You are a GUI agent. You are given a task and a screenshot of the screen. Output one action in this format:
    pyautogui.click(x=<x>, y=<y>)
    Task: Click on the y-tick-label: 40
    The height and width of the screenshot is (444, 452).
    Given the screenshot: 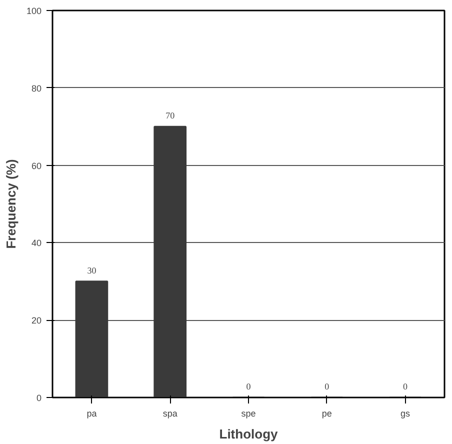 What is the action you would take?
    pyautogui.click(x=36, y=243)
    